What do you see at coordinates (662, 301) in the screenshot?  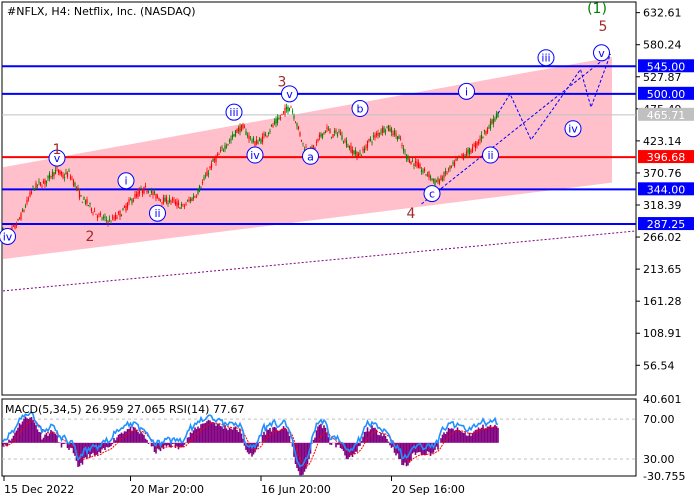 I see `price-tick-label: 161.28` at bounding box center [662, 301].